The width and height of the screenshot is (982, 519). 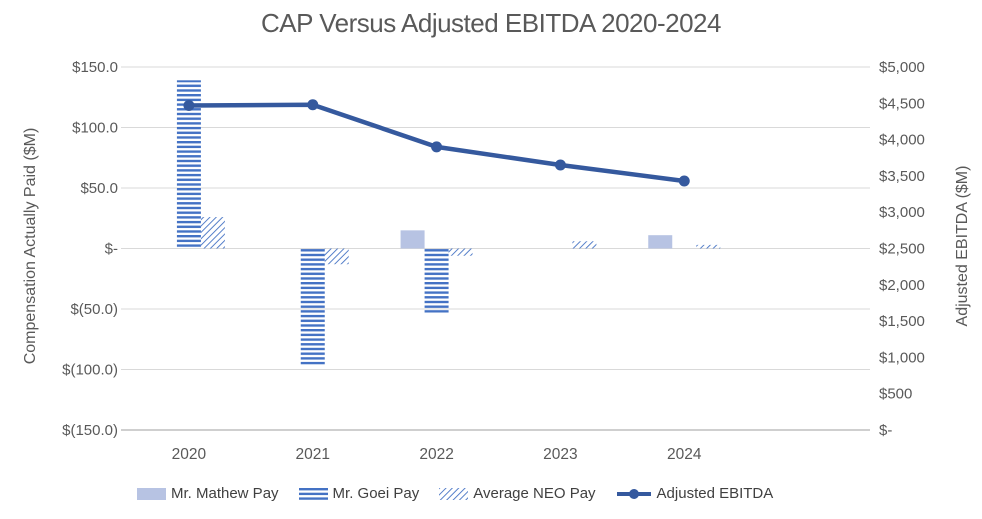 I want to click on bar-neo-2024, so click(x=708, y=246).